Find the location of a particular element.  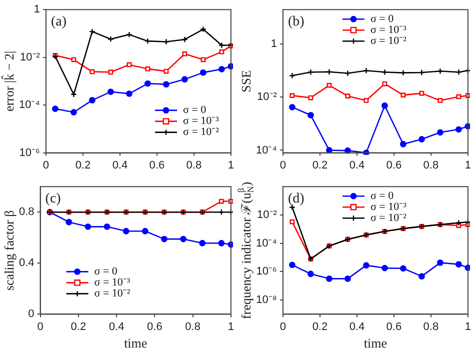

y-axis-title: frequency indicator ℱ(uNβ) is located at coordinates (246, 251).